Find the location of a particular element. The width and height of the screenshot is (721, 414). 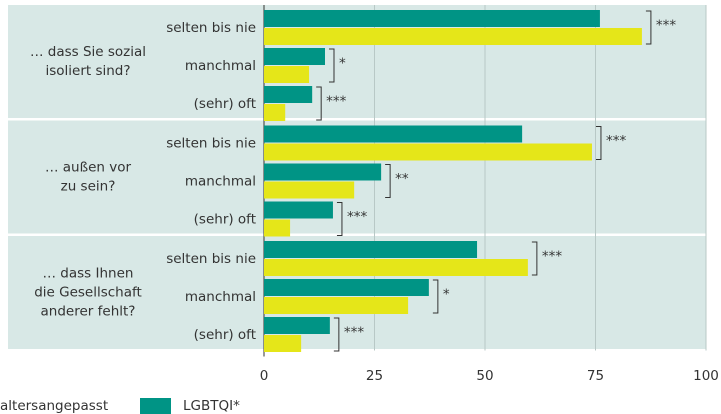

group-label: isoliert sind? is located at coordinates (87, 71).